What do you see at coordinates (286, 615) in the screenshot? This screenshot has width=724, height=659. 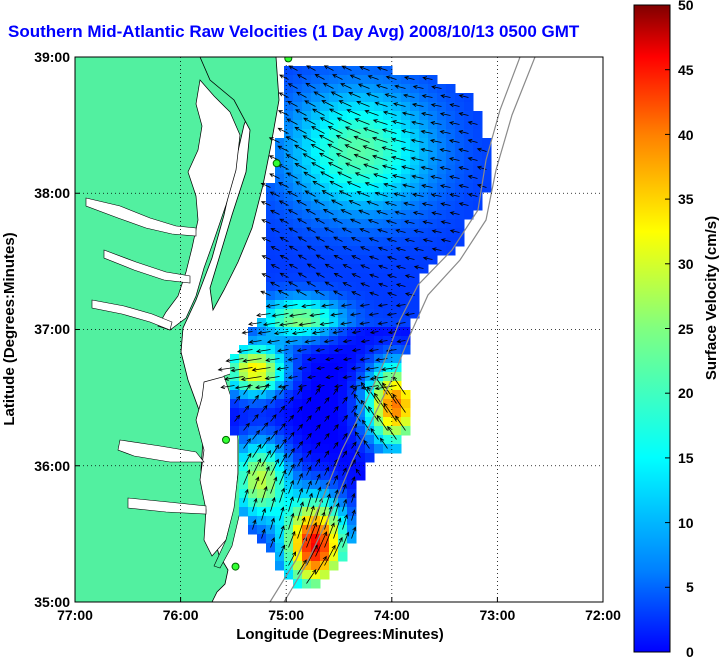 I see `x-tick-label: 75:00` at bounding box center [286, 615].